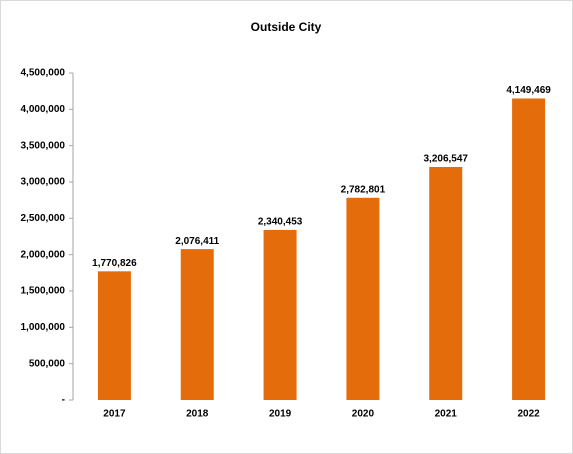 This screenshot has height=454, width=573. Describe the element at coordinates (43, 218) in the screenshot. I see `y-tick-label: 2,500,000` at that location.